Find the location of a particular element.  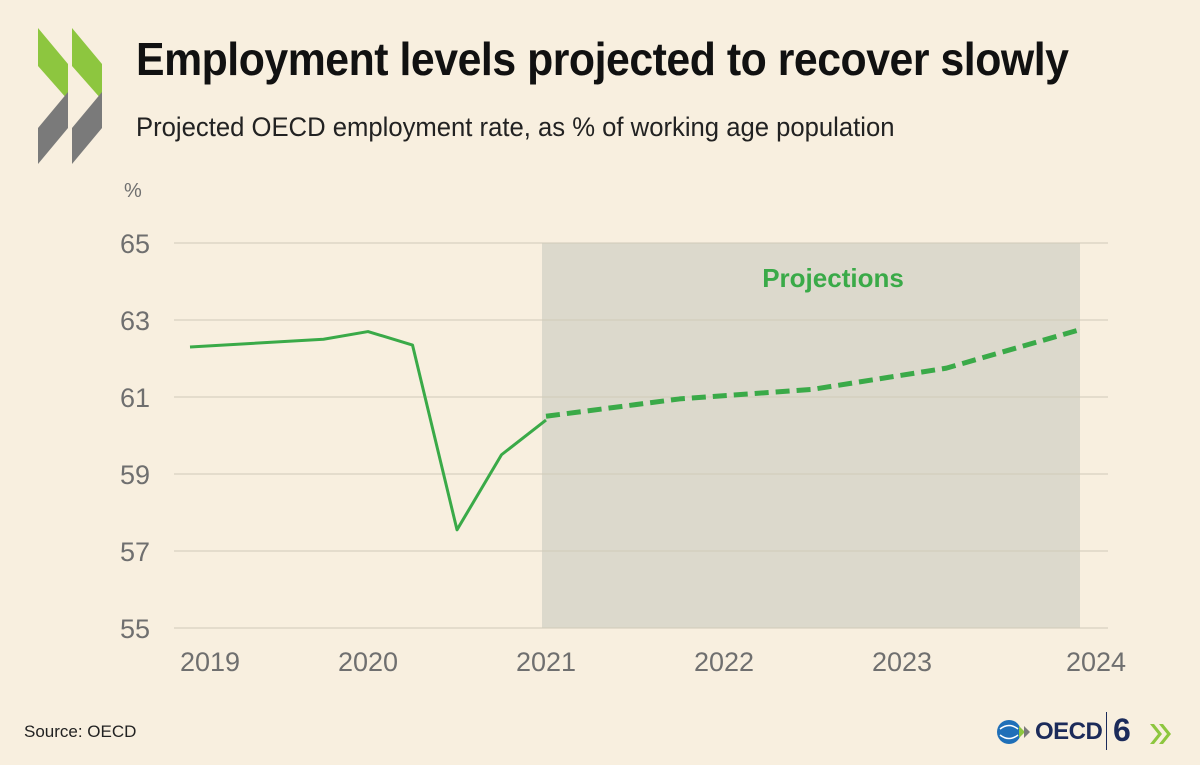

x-tick-label: 2019 is located at coordinates (210, 662).